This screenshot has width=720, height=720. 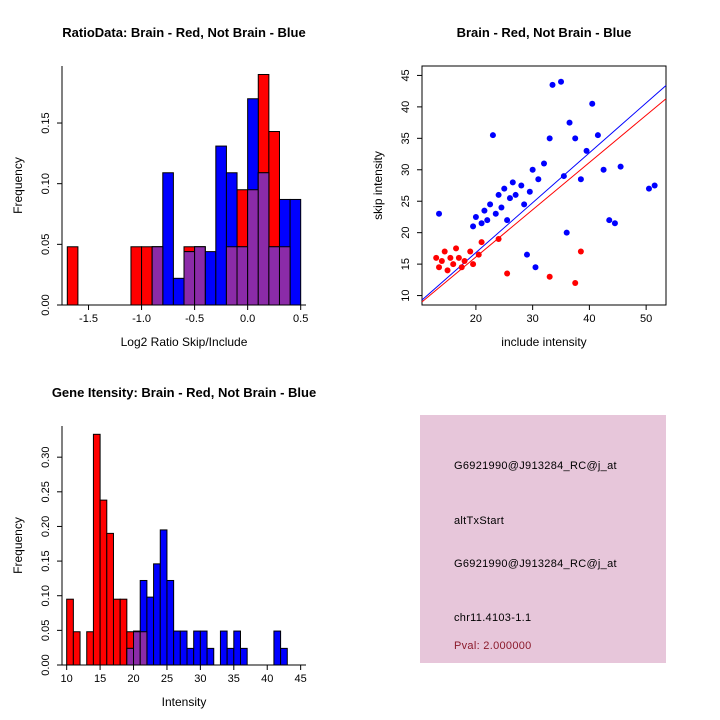 What do you see at coordinates (141, 319) in the screenshot?
I see `svg-text: -1.0` at bounding box center [141, 319].